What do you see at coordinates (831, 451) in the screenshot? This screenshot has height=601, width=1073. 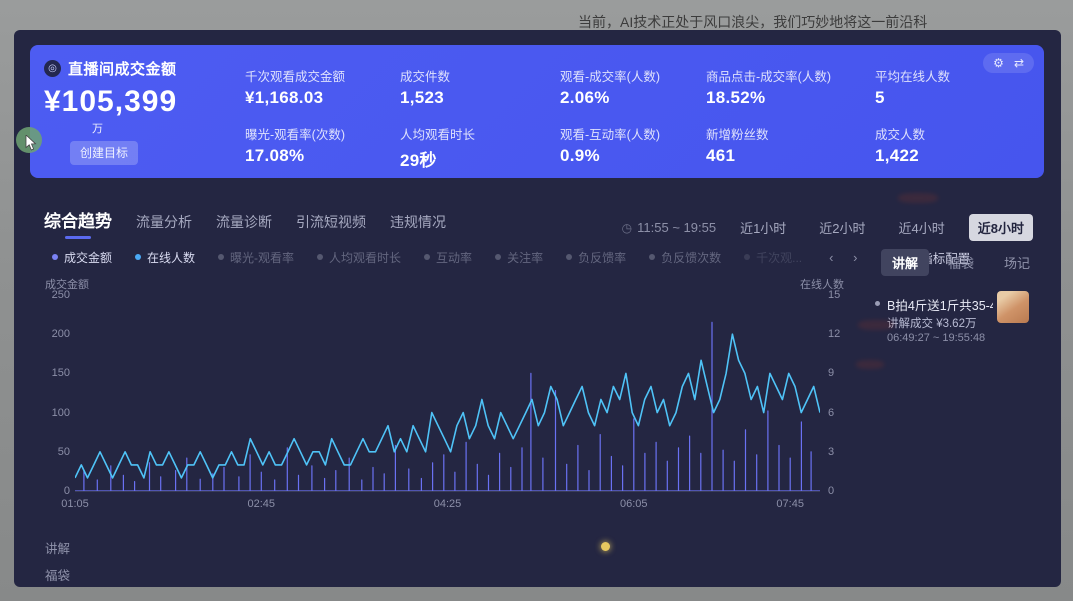 I see `right-tick: 3` at bounding box center [831, 451].